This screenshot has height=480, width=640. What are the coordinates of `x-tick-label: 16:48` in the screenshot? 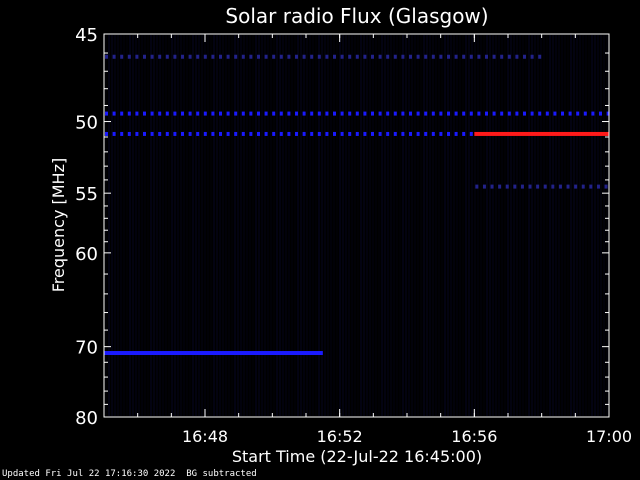 It's located at (205, 436).